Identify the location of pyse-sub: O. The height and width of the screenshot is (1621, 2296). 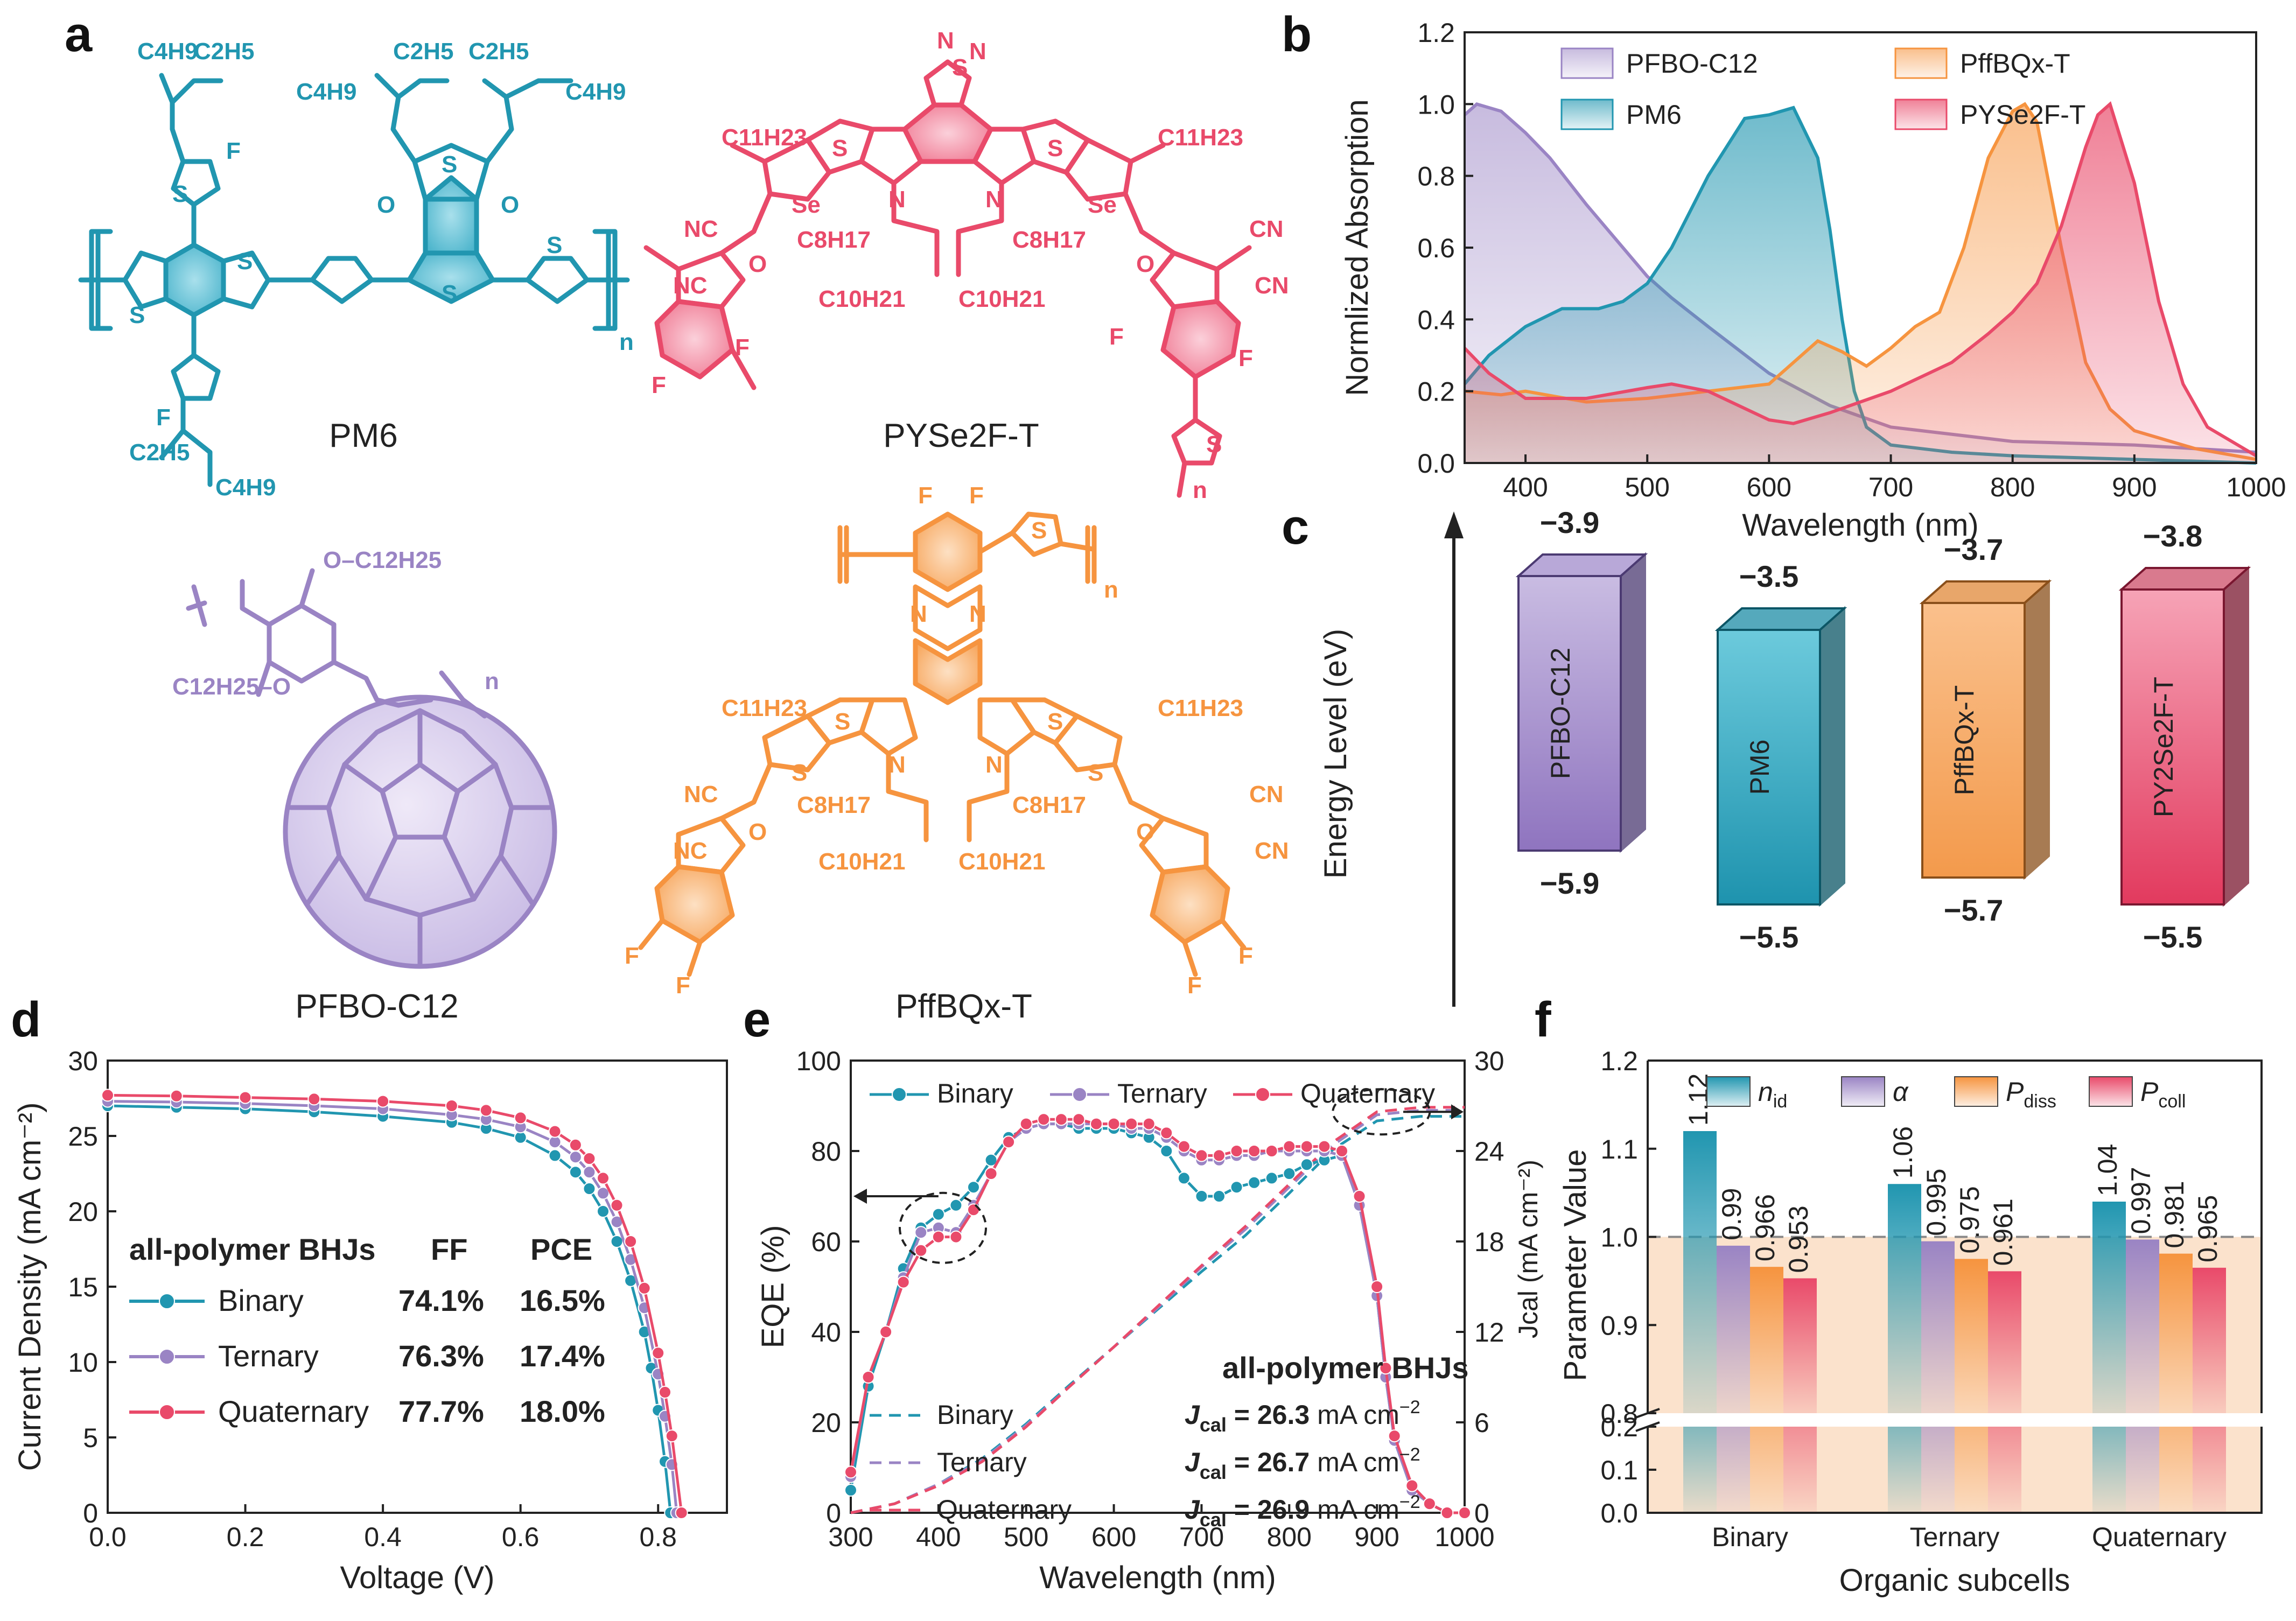
(757, 264).